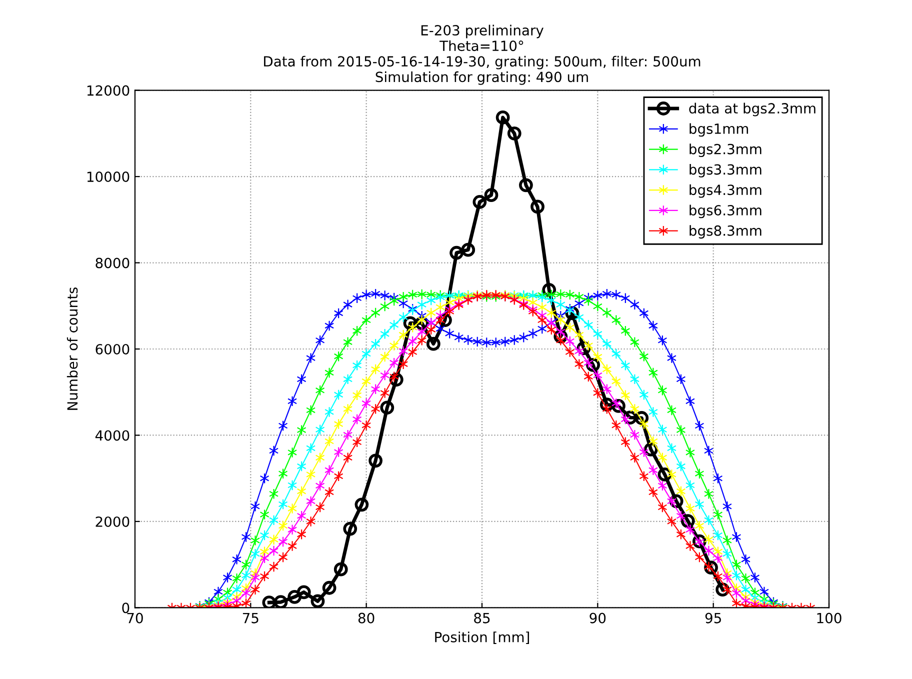 The width and height of the screenshot is (912, 679). What do you see at coordinates (482, 618) in the screenshot?
I see `x-tick-label: 85` at bounding box center [482, 618].